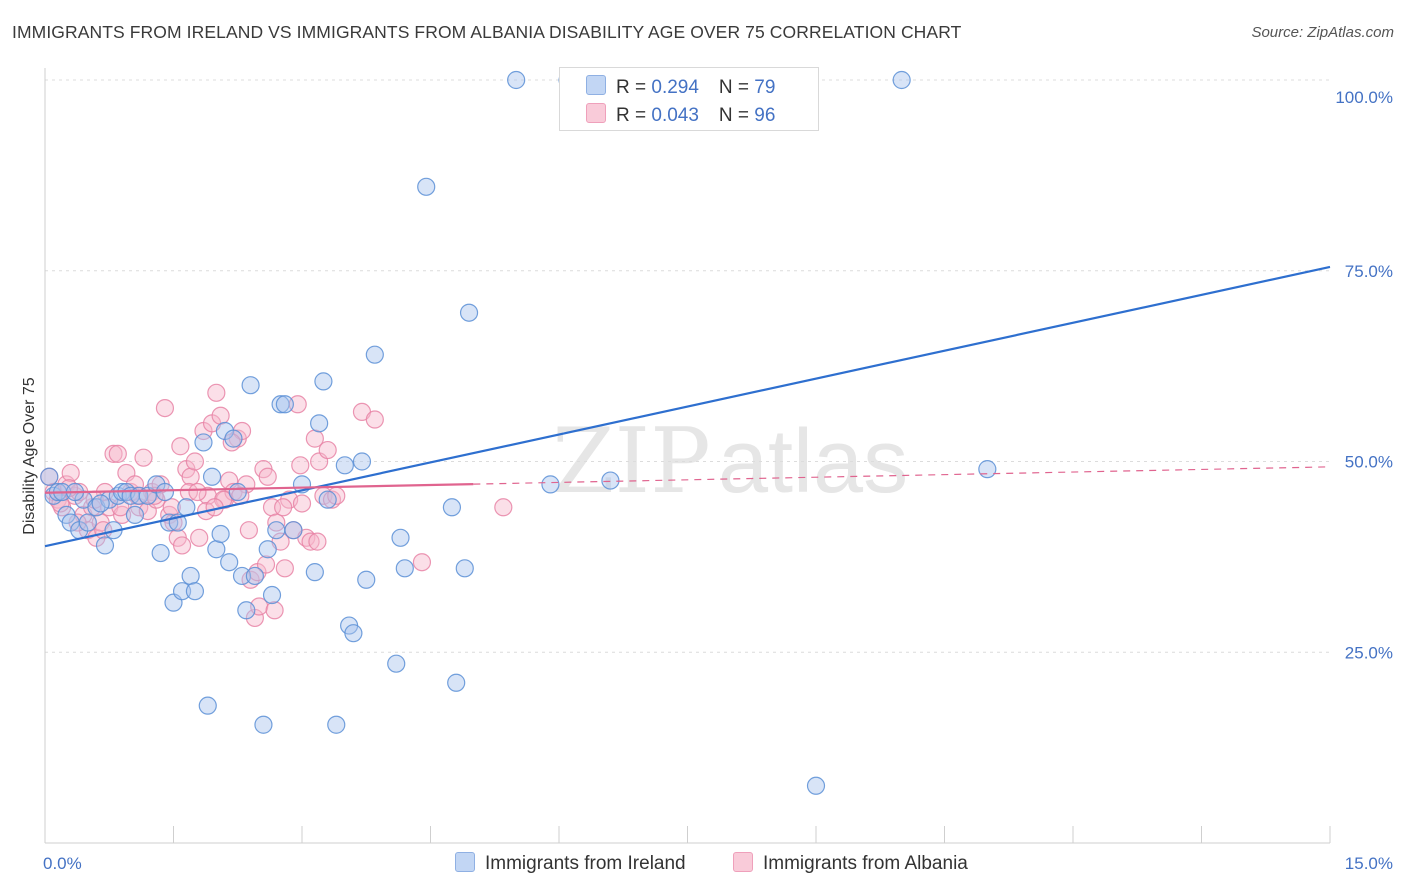 The height and width of the screenshot is (892, 1406). What do you see at coordinates (736, 115) in the screenshot?
I see `albania-n-label: N =` at bounding box center [736, 115].